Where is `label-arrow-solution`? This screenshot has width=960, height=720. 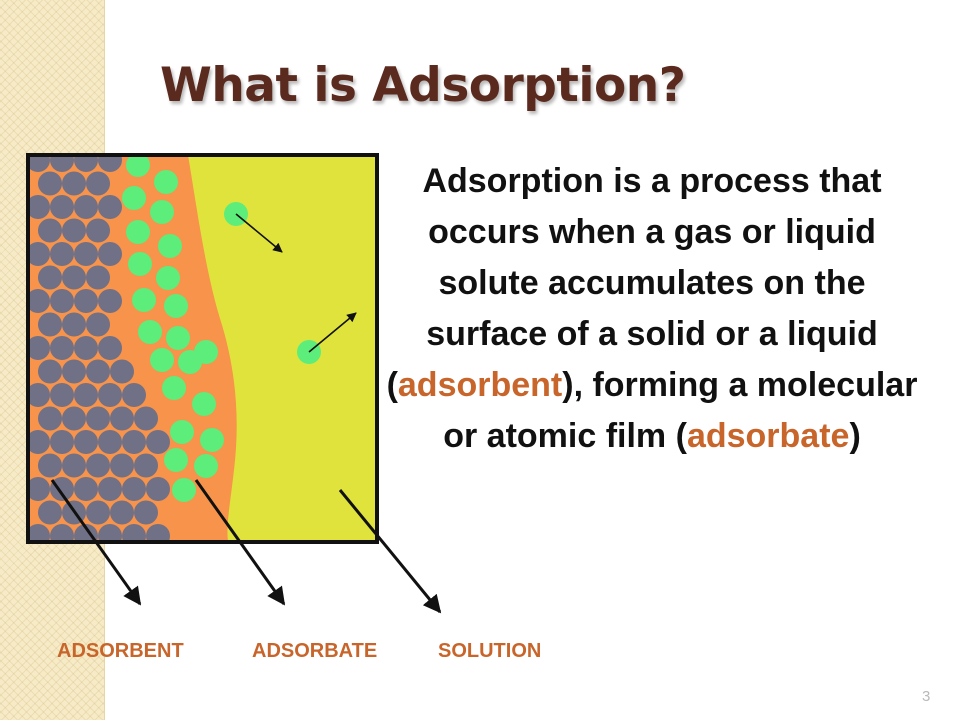 label-arrow-solution is located at coordinates (390, 551).